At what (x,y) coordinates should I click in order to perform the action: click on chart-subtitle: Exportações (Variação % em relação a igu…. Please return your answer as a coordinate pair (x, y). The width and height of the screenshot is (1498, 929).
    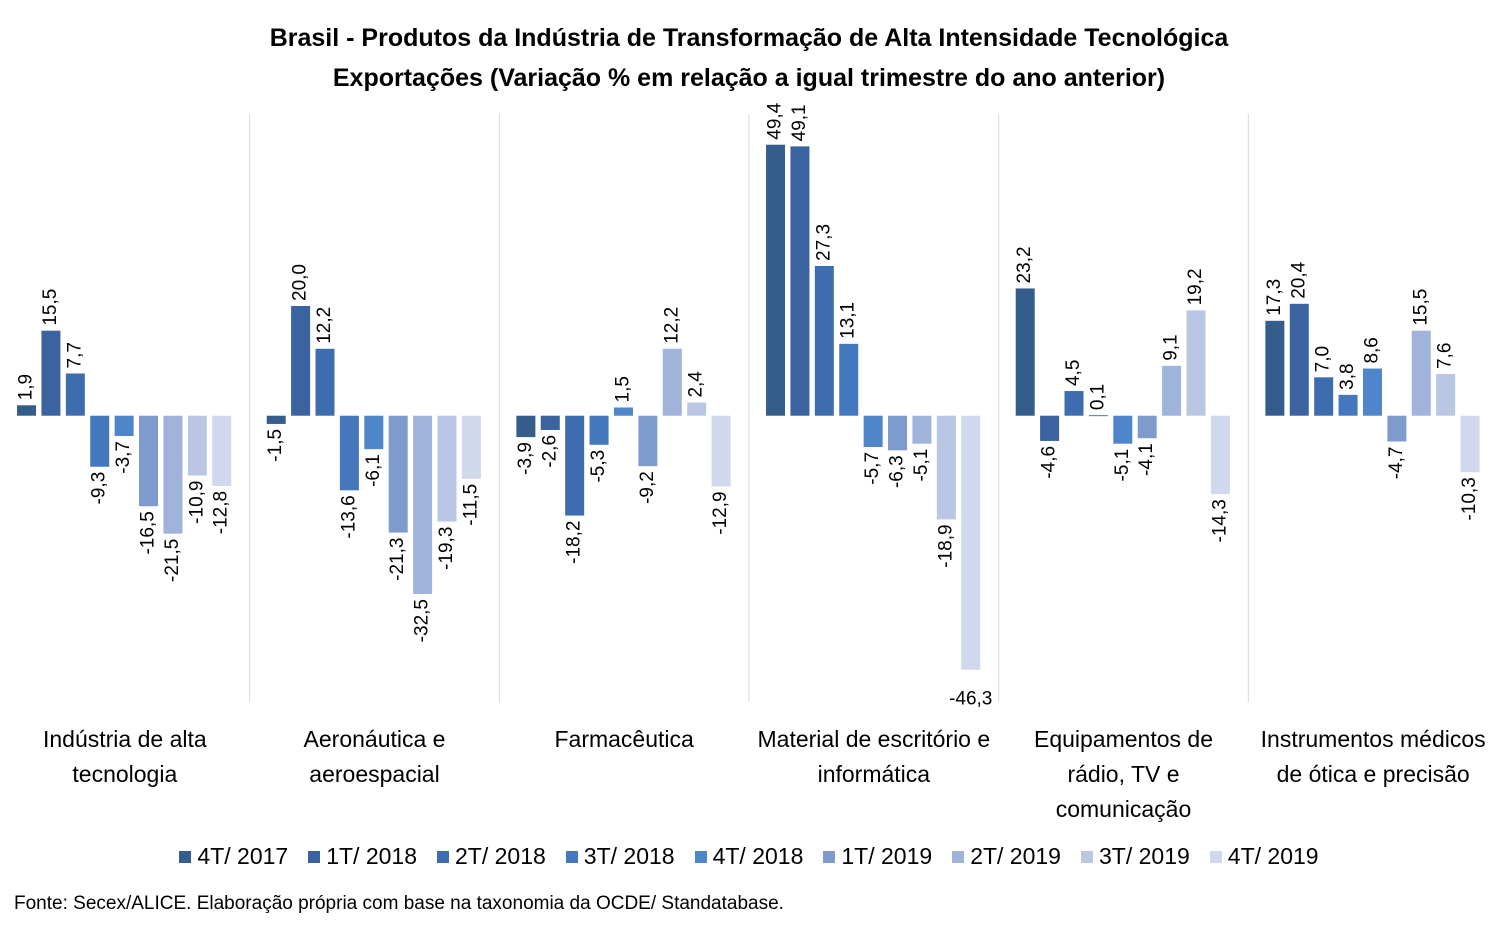
    Looking at the image, I should click on (749, 78).